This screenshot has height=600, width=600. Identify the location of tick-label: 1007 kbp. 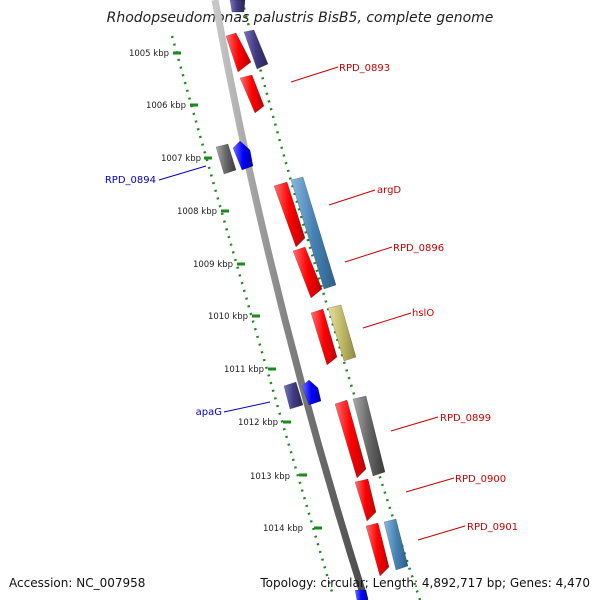
(181, 159).